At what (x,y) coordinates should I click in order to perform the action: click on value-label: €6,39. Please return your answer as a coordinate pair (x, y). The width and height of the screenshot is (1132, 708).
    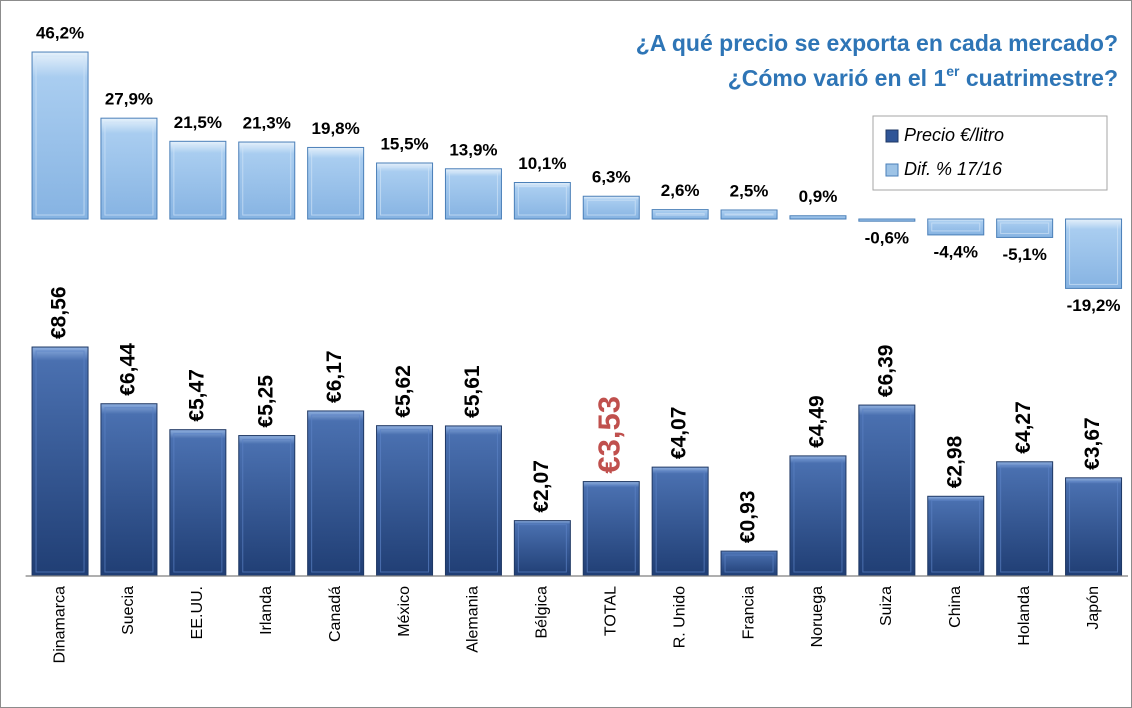
    Looking at the image, I should click on (885, 371).